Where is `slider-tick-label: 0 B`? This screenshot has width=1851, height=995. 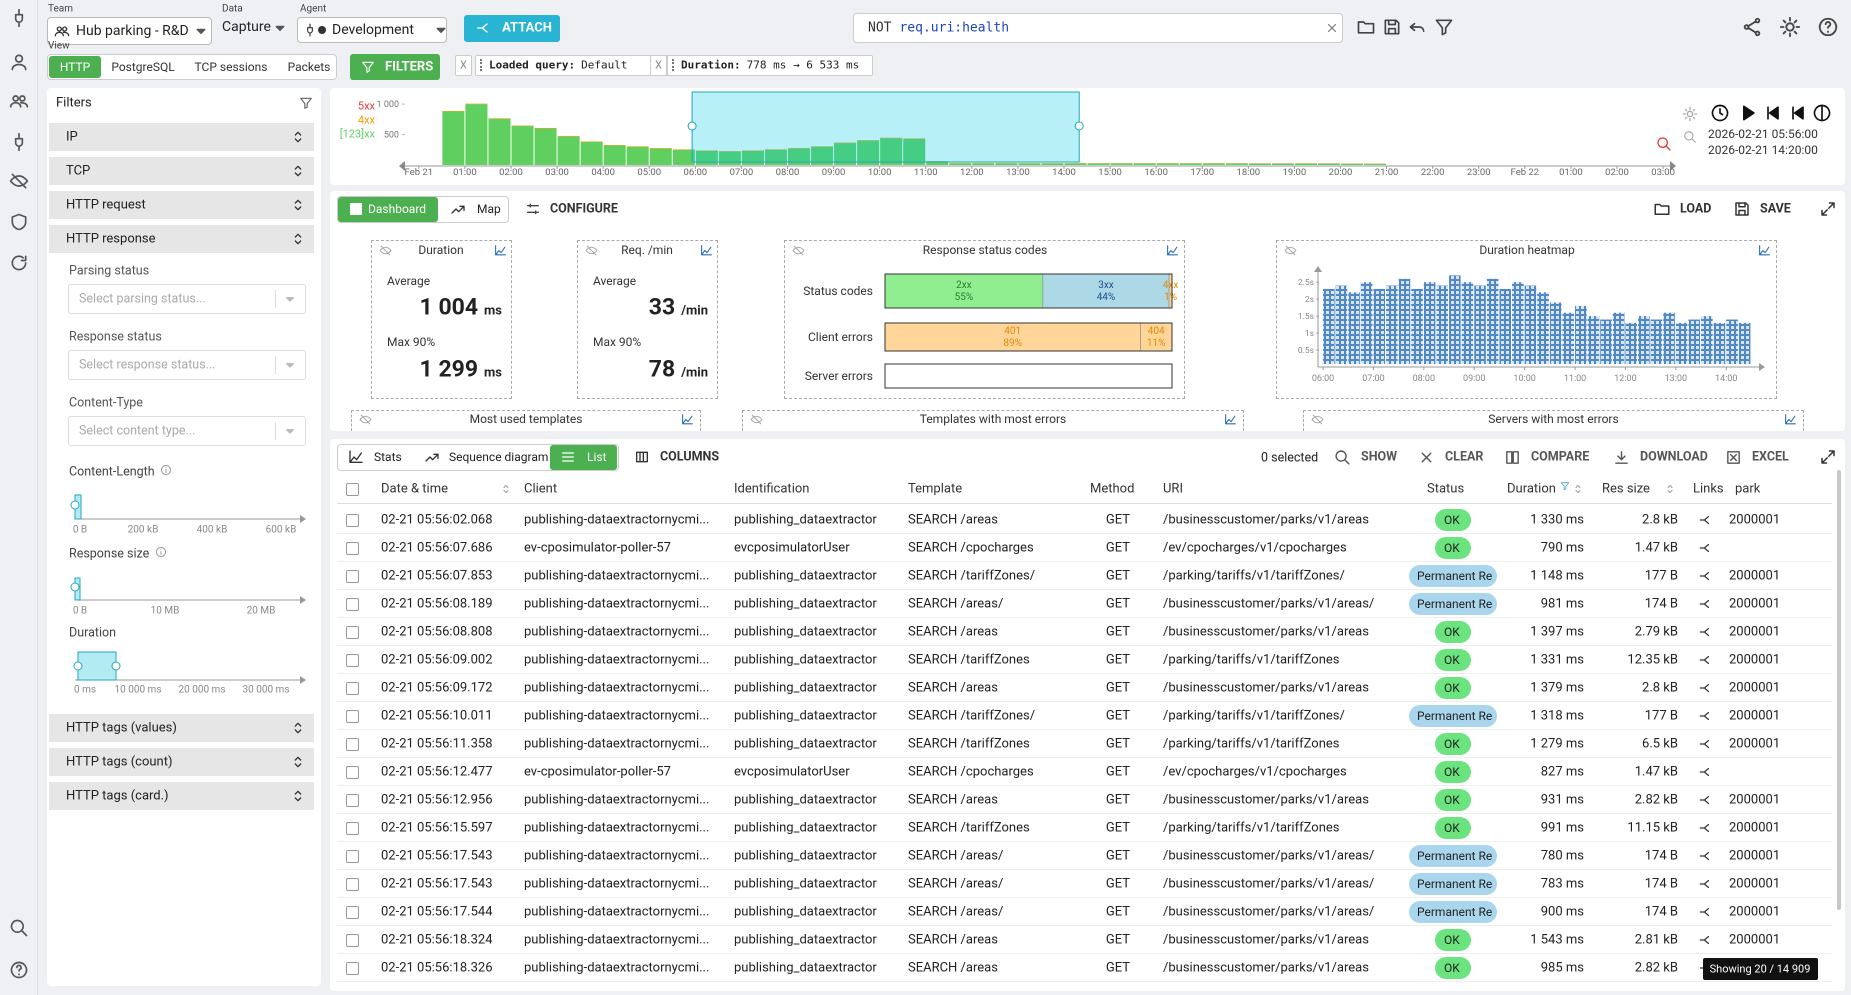 slider-tick-label: 0 B is located at coordinates (80, 611).